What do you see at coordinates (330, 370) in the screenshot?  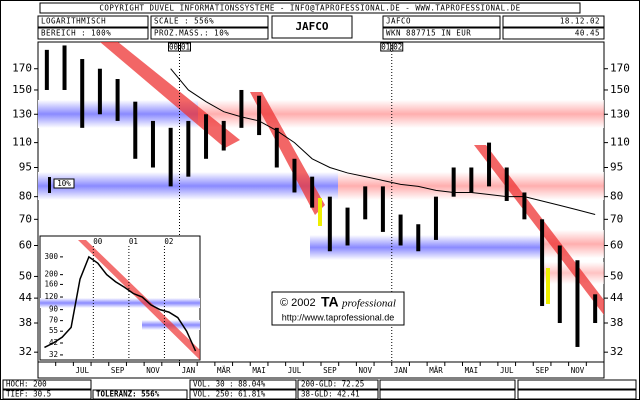 I see `x-tick-label: SEP` at bounding box center [330, 370].